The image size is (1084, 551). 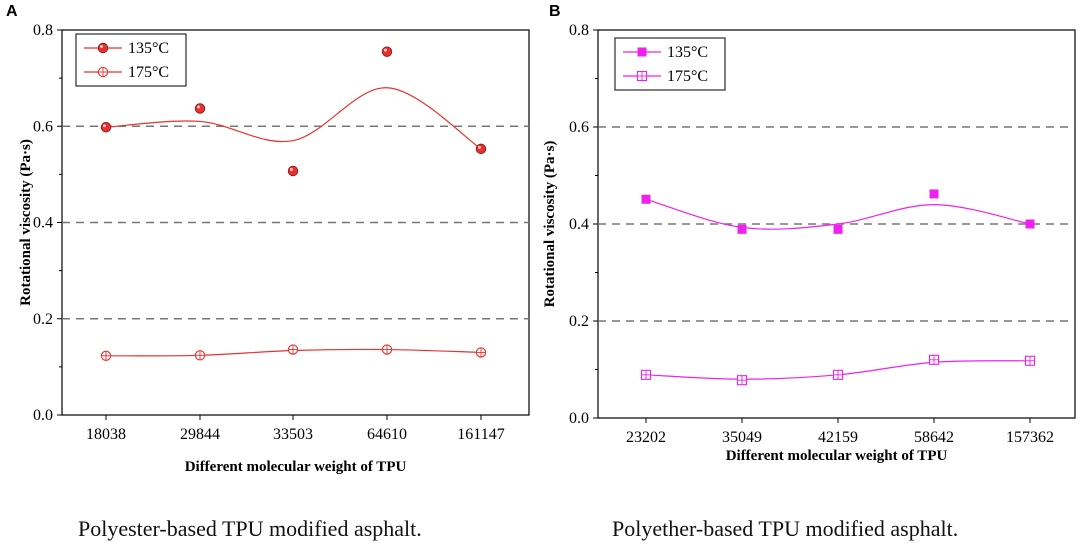 I want to click on panel-a-y-tick-label: 0.4, so click(x=43, y=223).